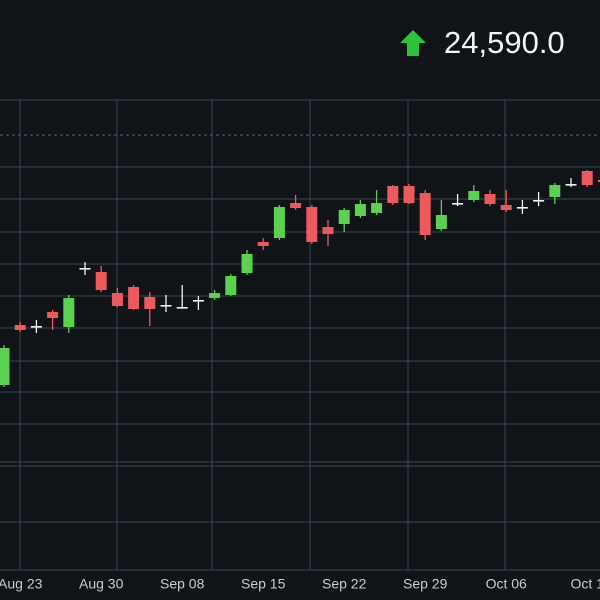 Image resolution: width=600 pixels, height=600 pixels. What do you see at coordinates (413, 43) in the screenshot?
I see `up-arrow-icon` at bounding box center [413, 43].